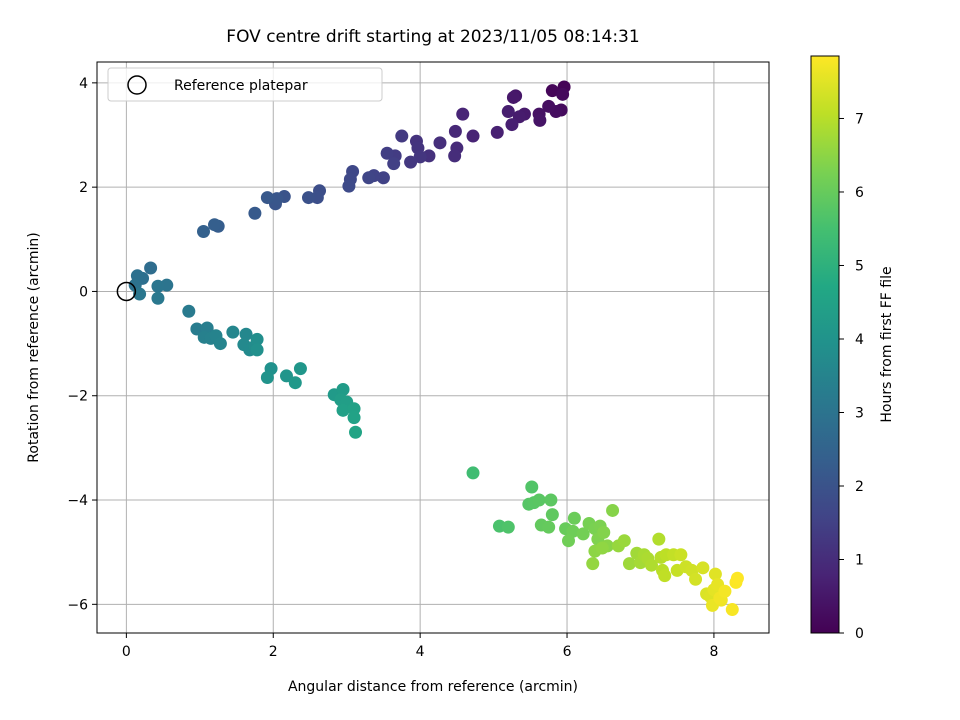 This screenshot has height=720, width=960. What do you see at coordinates (859, 560) in the screenshot?
I see `colorbar-tick-label: 1` at bounding box center [859, 560].